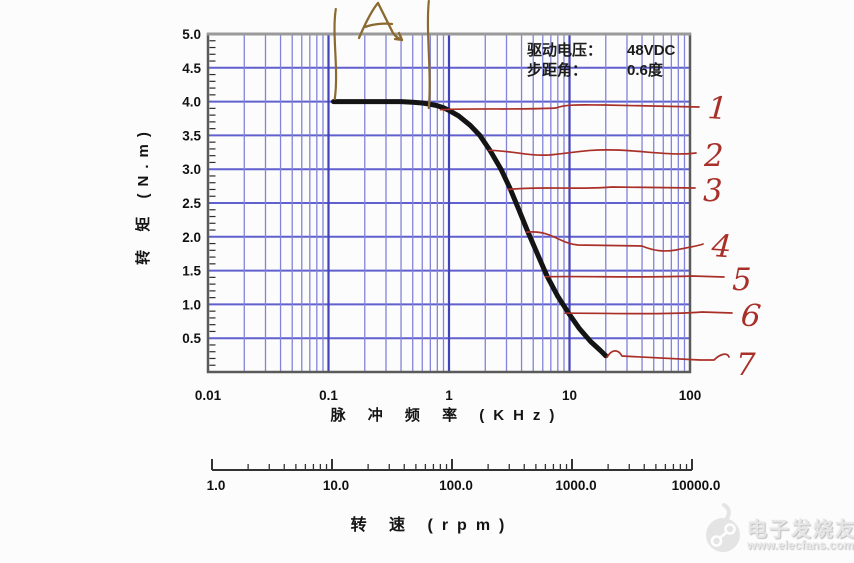 The width and height of the screenshot is (854, 563). Describe the element at coordinates (191, 338) in the screenshot. I see `y-tick-label: 0.5` at that location.